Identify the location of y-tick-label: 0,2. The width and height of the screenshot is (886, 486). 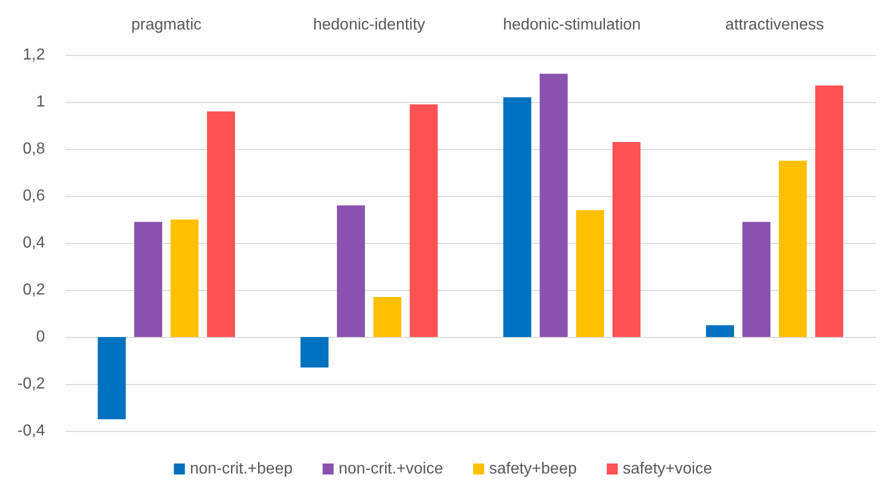
(34, 290).